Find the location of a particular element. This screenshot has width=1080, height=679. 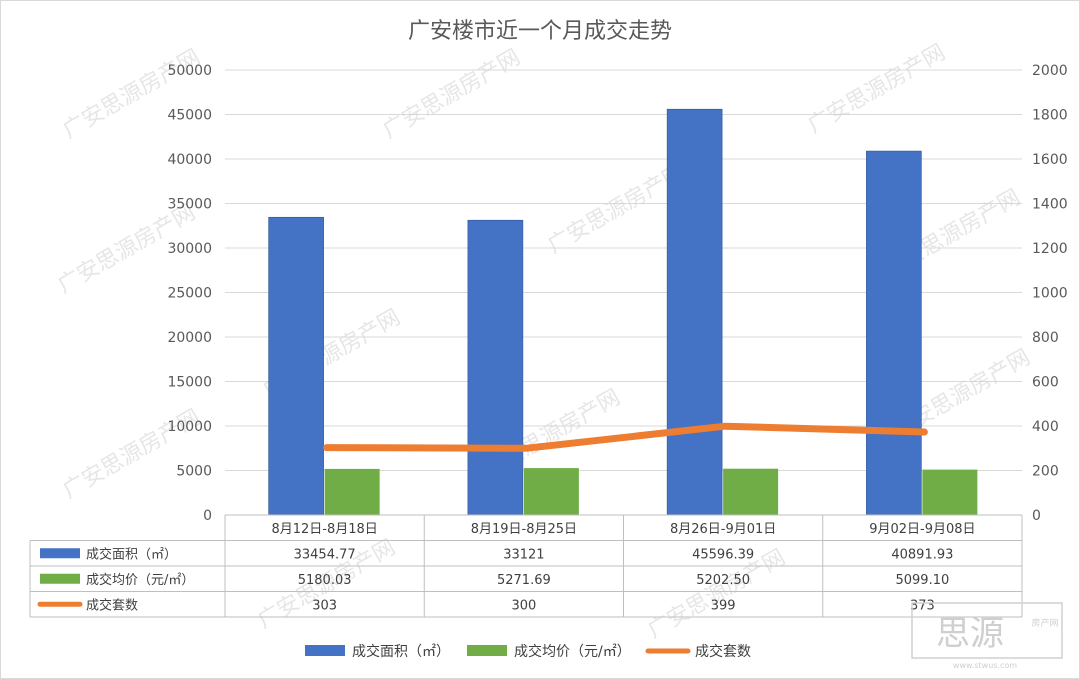

table-cell: 399 is located at coordinates (723, 605).